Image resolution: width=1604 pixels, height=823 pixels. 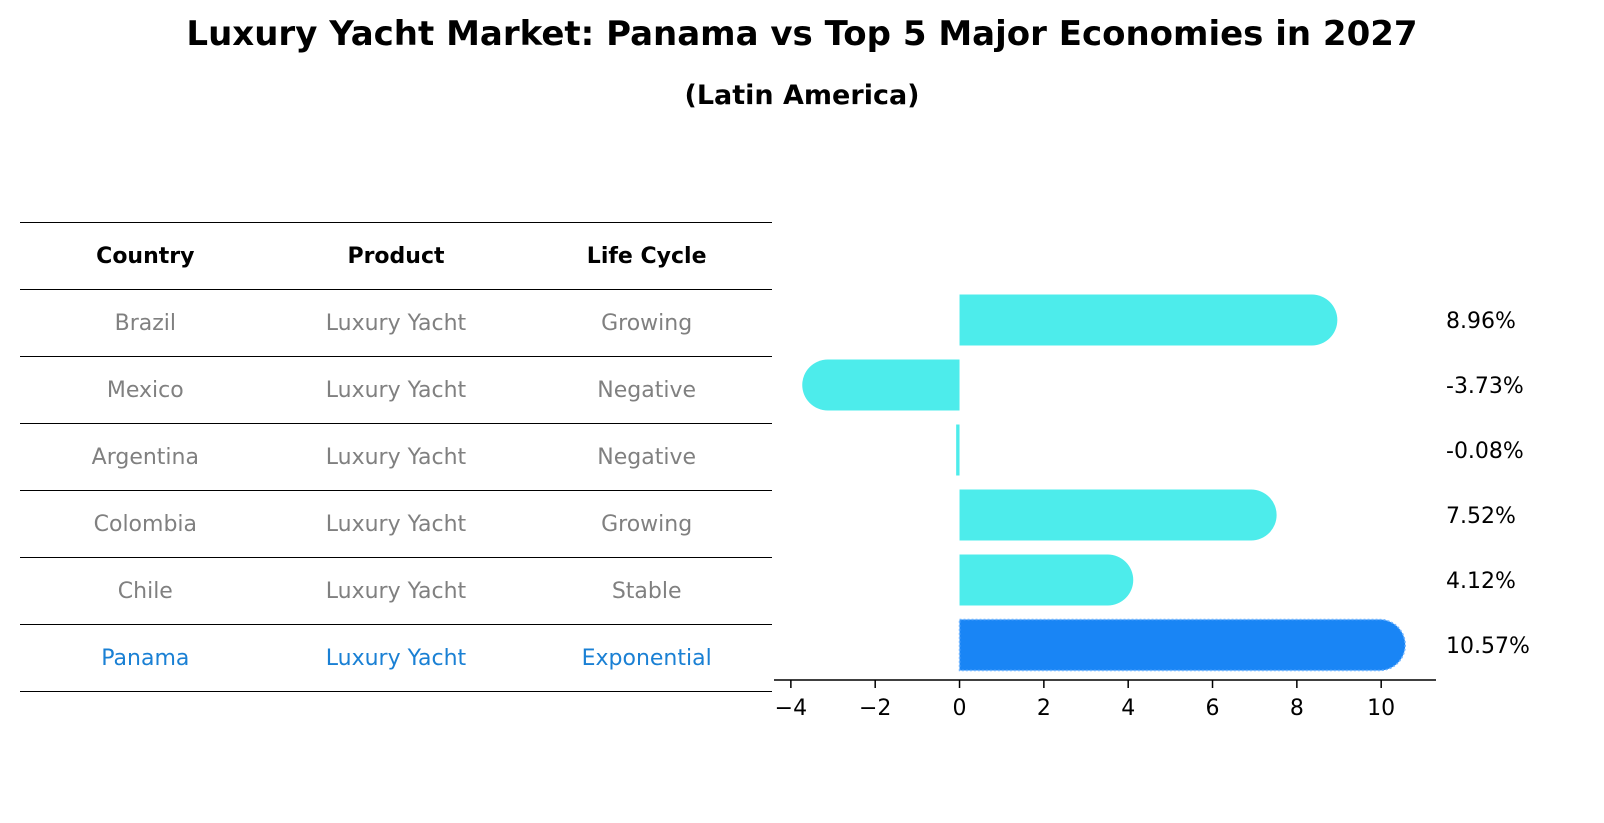 I want to click on value-label: 4.12%, so click(x=1481, y=581).